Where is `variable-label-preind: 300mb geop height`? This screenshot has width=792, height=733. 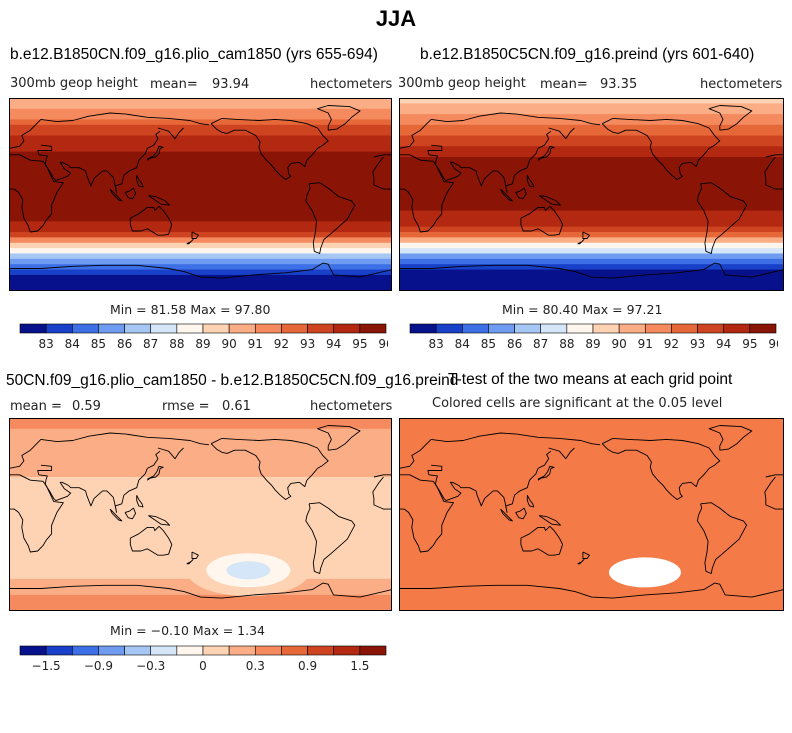
variable-label-preind: 300mb geop height is located at coordinates (462, 83).